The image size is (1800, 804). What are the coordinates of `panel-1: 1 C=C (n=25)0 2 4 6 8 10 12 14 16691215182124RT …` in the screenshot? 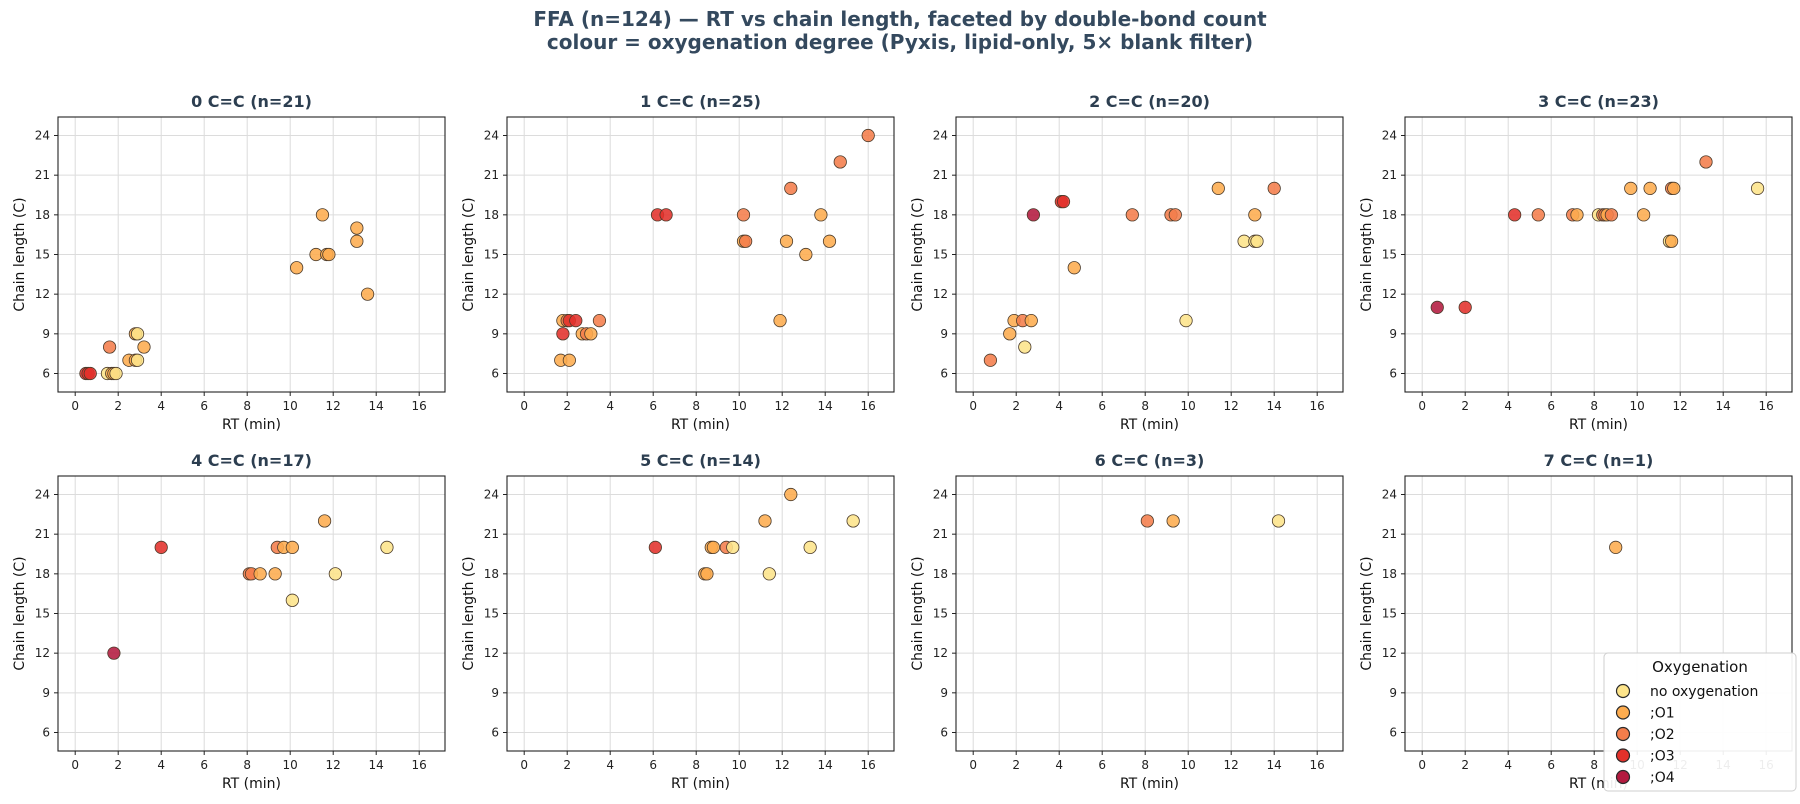 It's located at (678, 262).